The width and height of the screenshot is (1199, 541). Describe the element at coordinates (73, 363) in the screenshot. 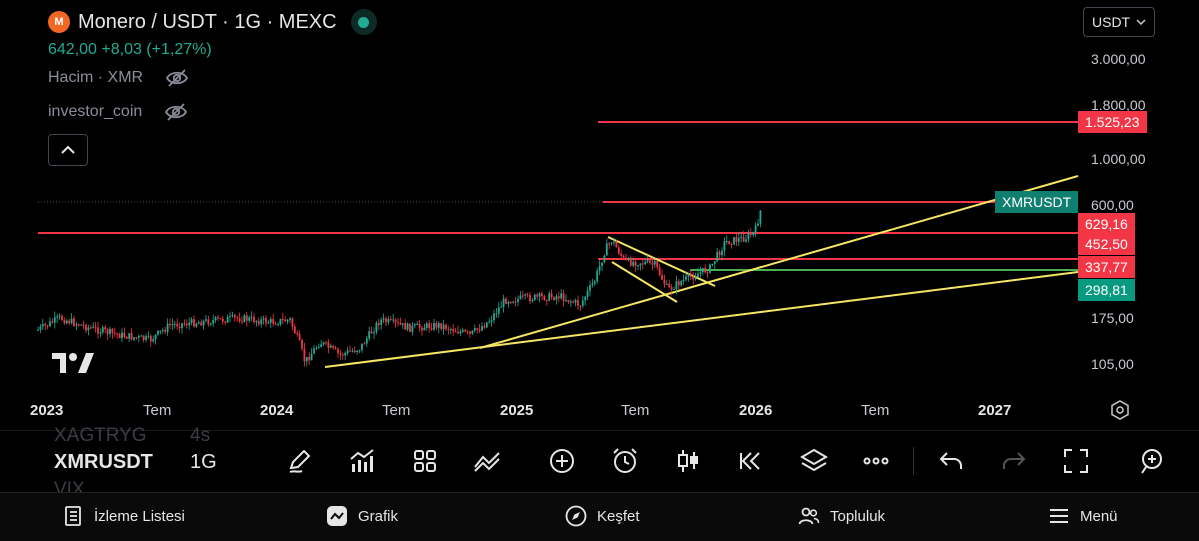

I see `tradingview-logo-icon` at that location.